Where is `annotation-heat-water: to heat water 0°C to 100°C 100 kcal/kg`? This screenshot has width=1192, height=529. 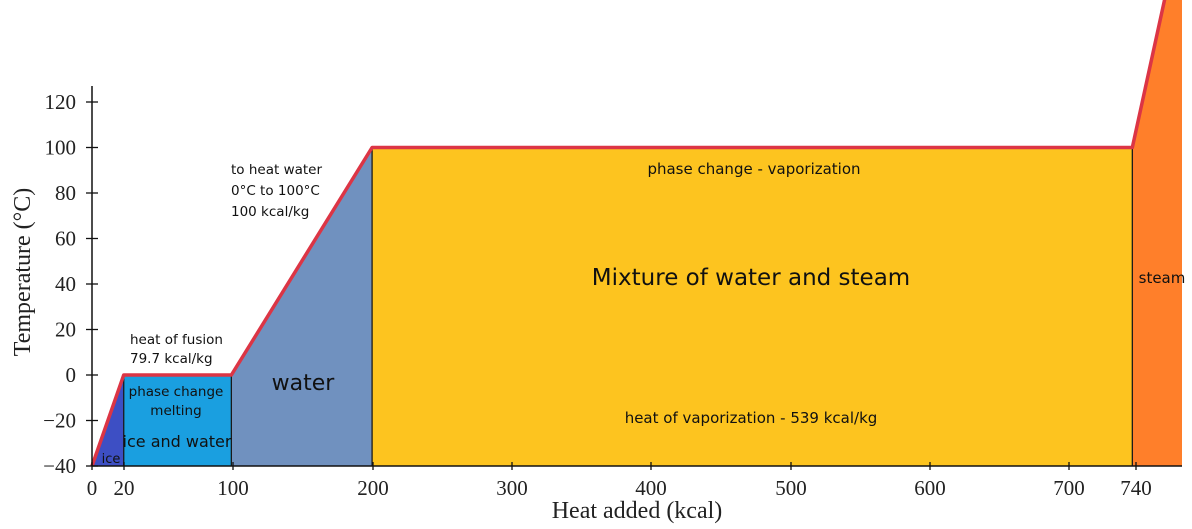 annotation-heat-water: to heat water 0°C to 100°C 100 kcal/kg is located at coordinates (276, 191).